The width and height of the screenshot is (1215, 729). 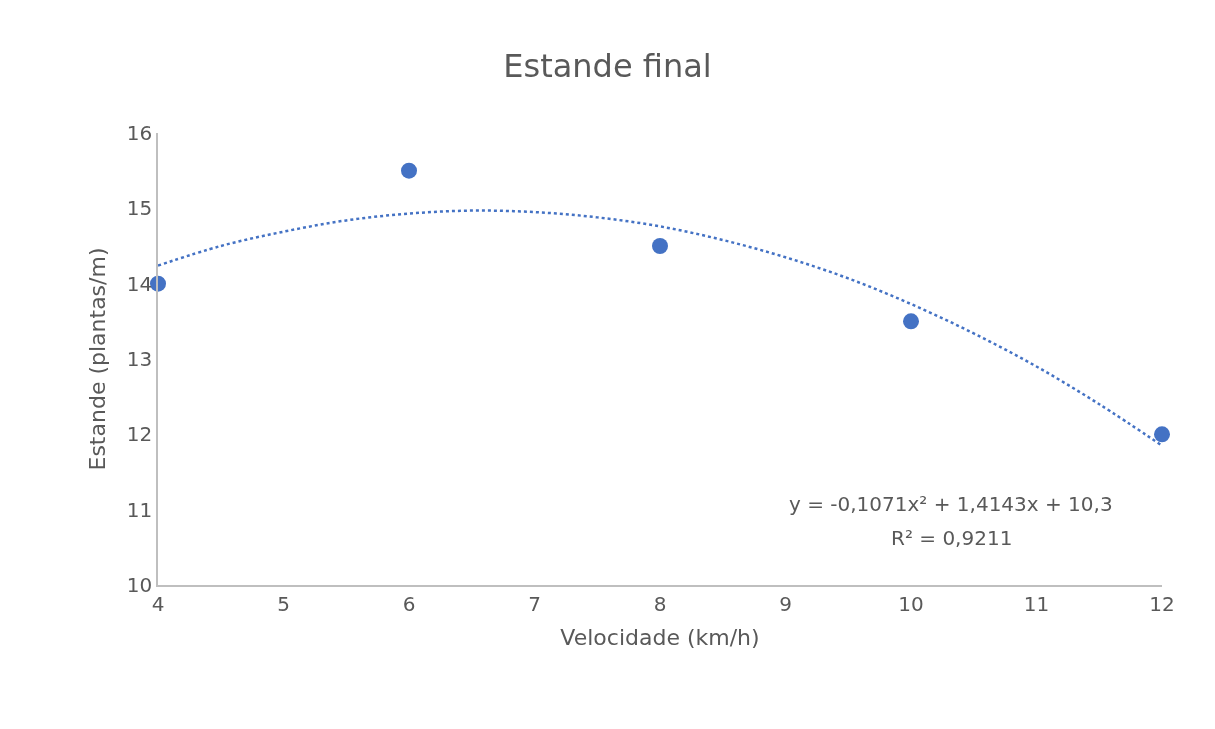 I want to click on x-tick-label: 12, so click(x=1162, y=603).